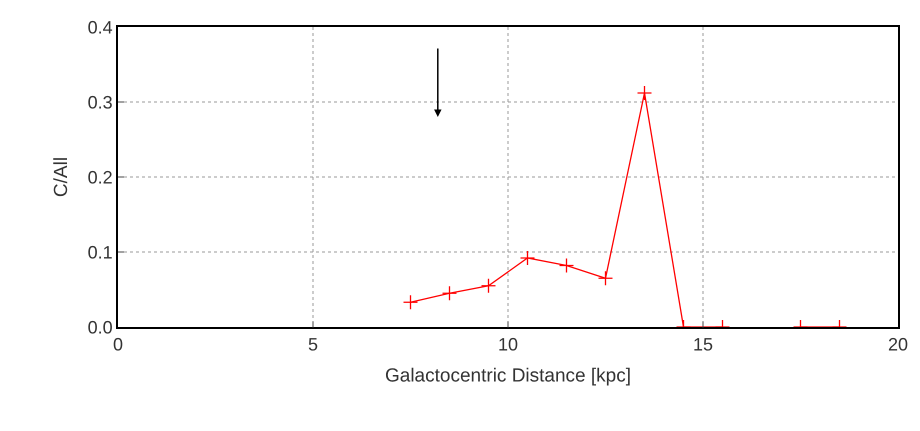  What do you see at coordinates (313, 344) in the screenshot?
I see `x-tick-label: 5` at bounding box center [313, 344].